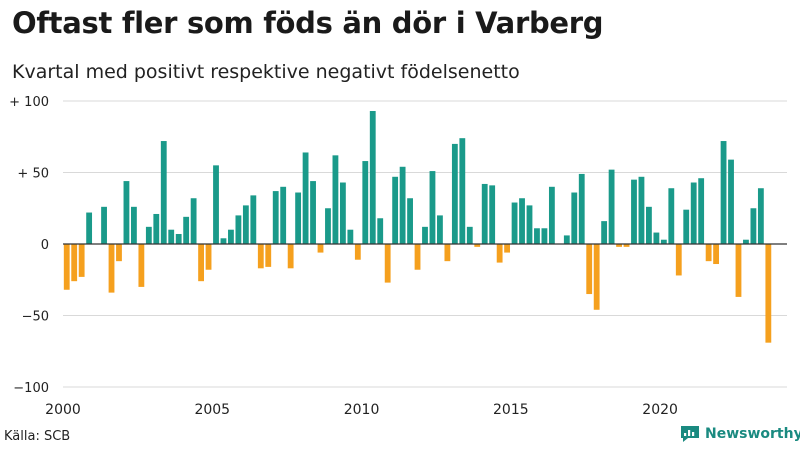 The image size is (800, 450). What do you see at coordinates (660, 410) in the screenshot?
I see `x-tick-label: 2020` at bounding box center [660, 410].